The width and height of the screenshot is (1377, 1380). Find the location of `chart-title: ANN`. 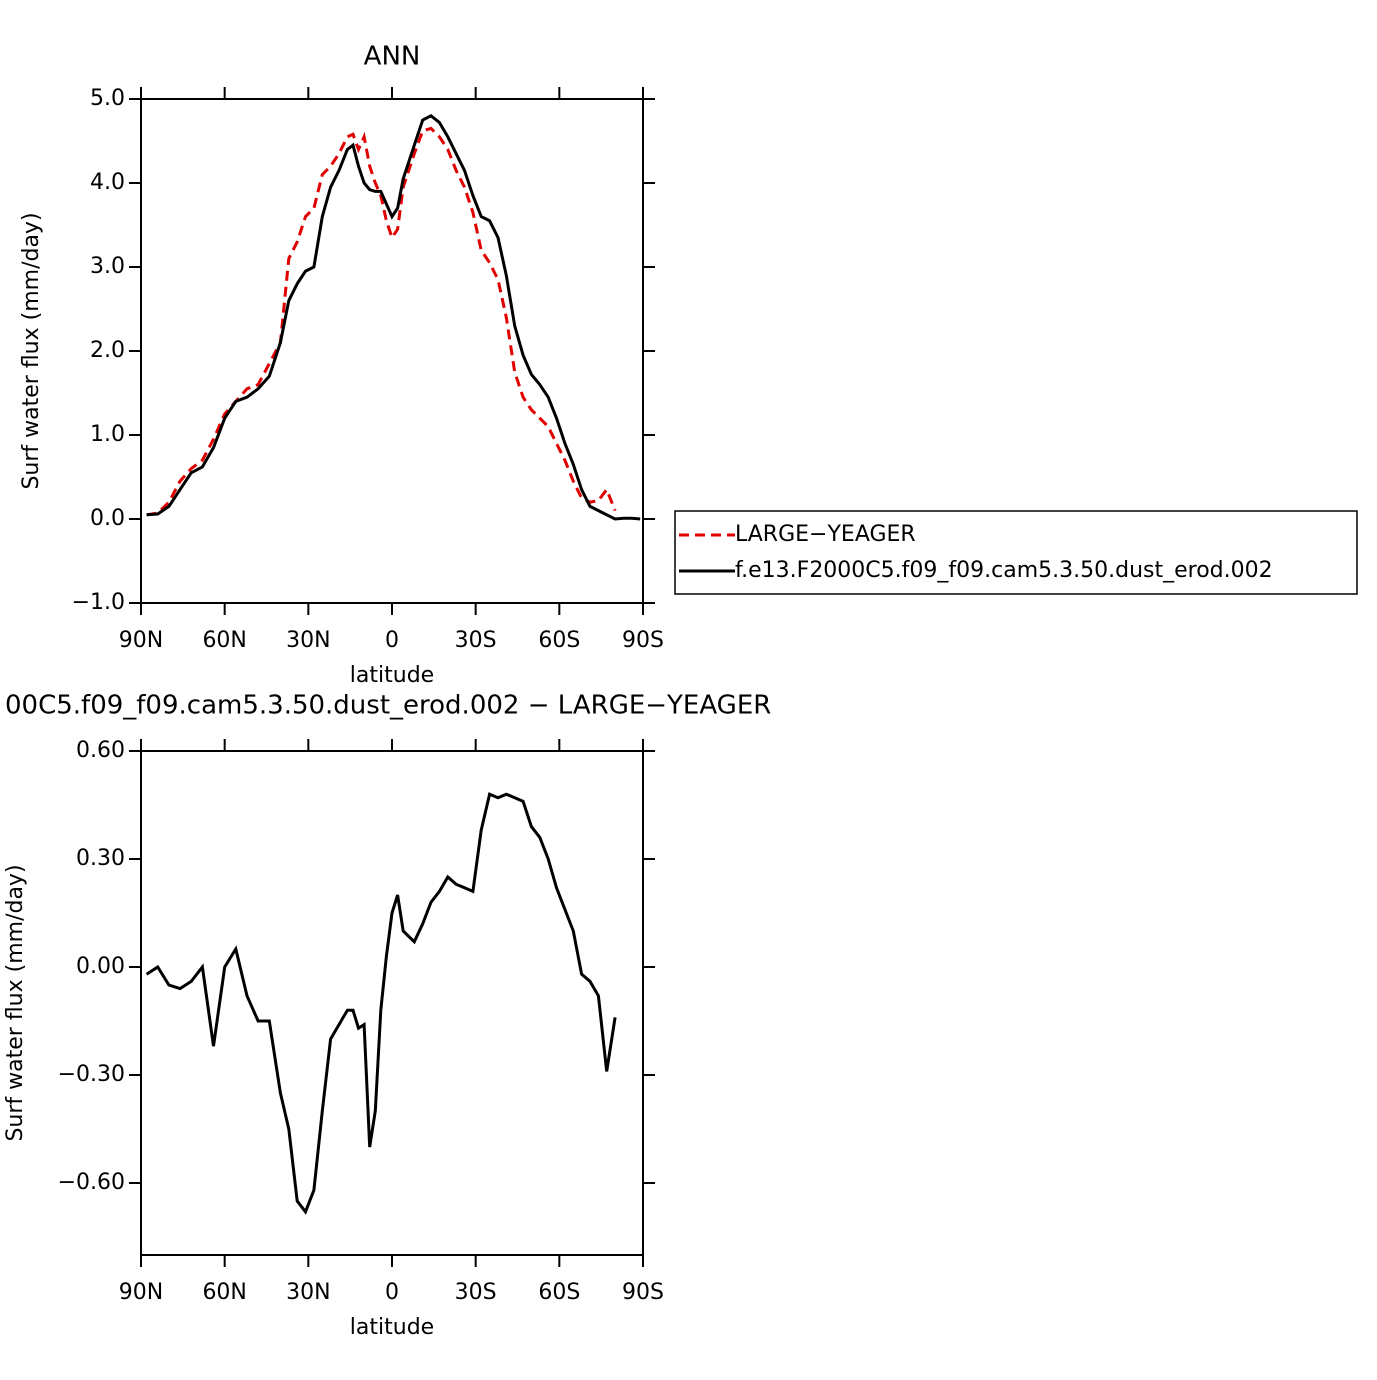

chart-title: ANN is located at coordinates (392, 57).